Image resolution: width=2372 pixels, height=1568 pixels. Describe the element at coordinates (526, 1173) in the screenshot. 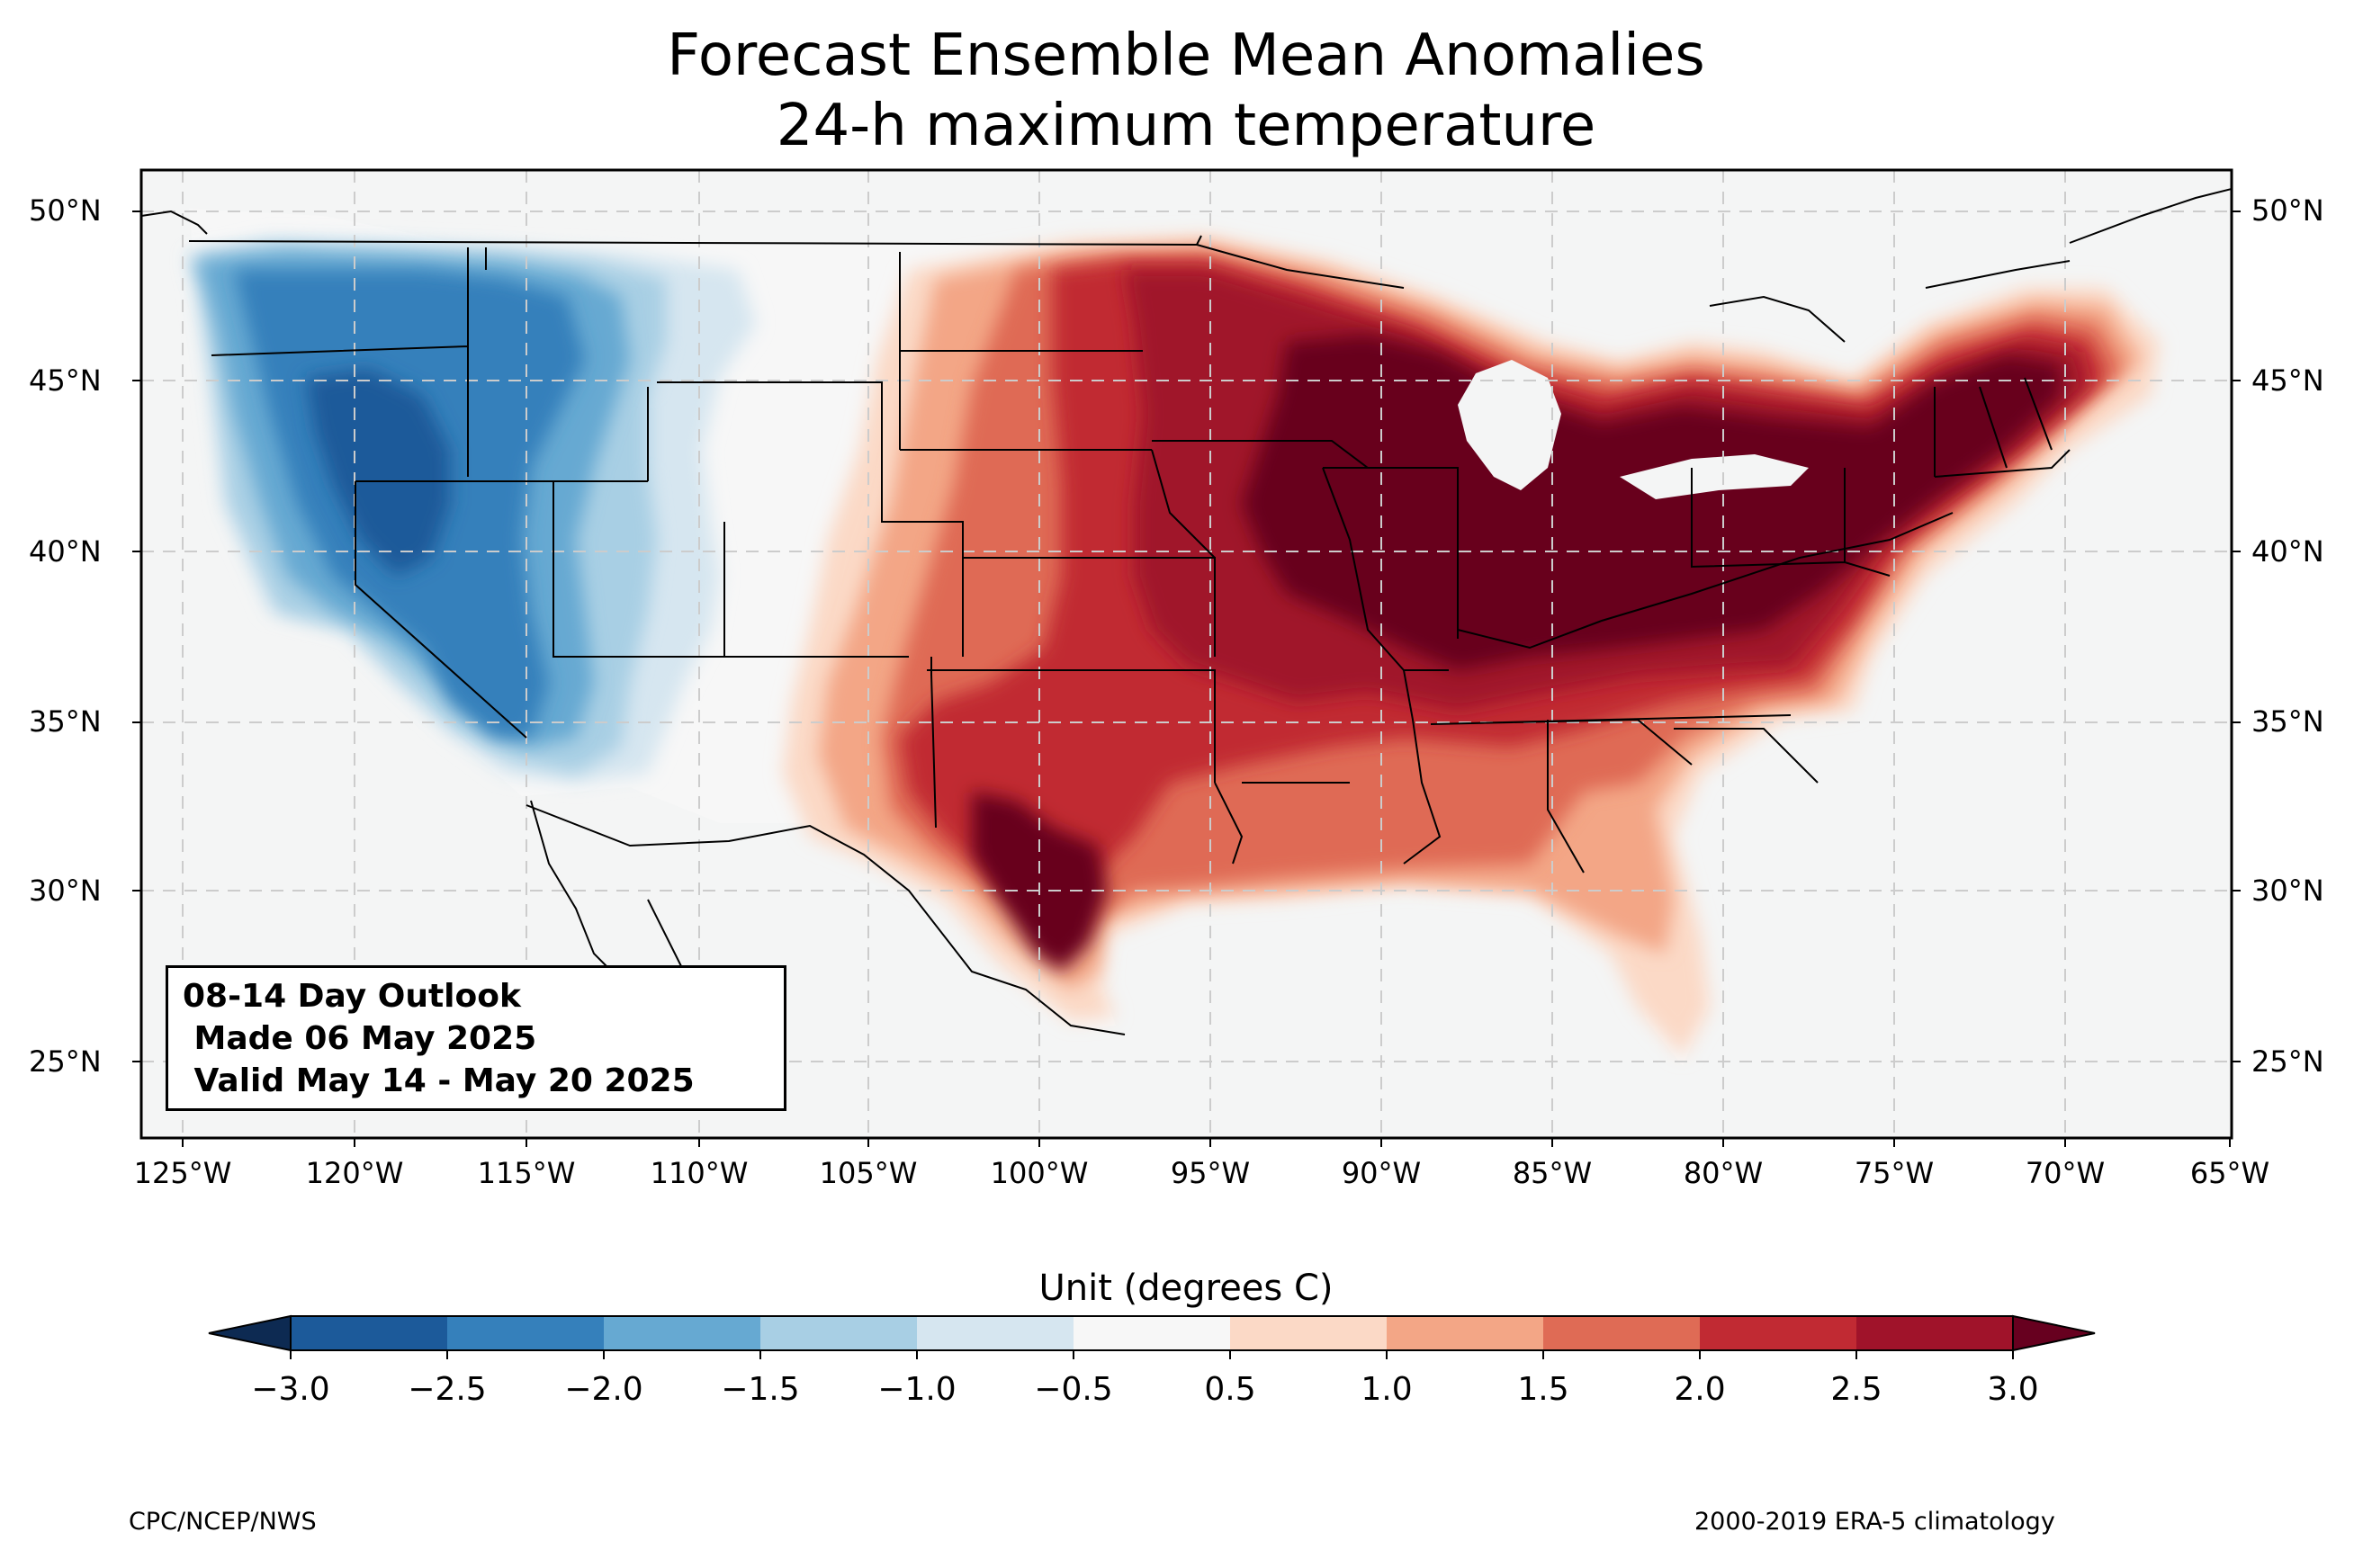

I see `lon-label: 115°W` at that location.